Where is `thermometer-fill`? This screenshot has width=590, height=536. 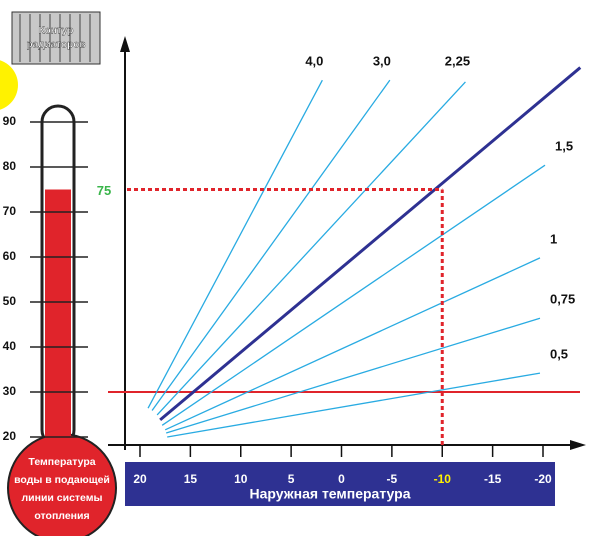 thermometer-fill is located at coordinates (58, 320).